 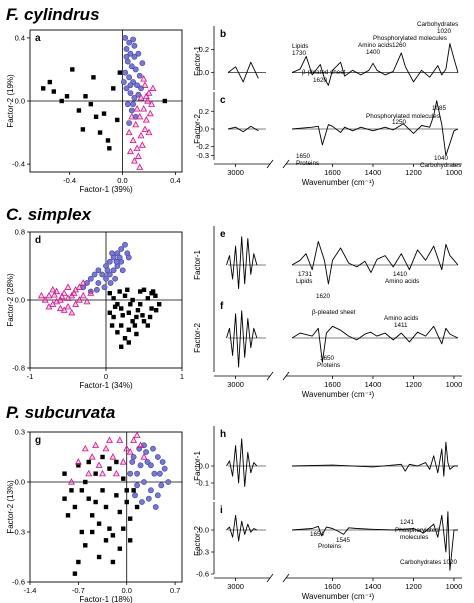 I want to click on y-tick-label: 0.0, so click(x=20, y=101).